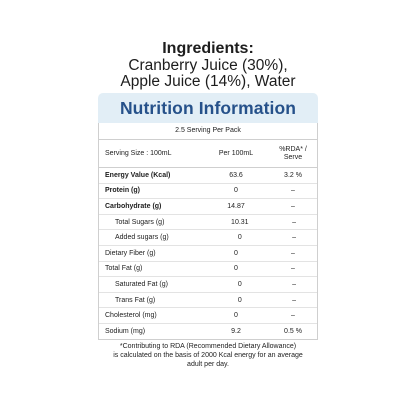 The width and height of the screenshot is (416, 416). Describe the element at coordinates (208, 270) in the screenshot. I see `table-row: Total Fat (g) 0 –` at that location.